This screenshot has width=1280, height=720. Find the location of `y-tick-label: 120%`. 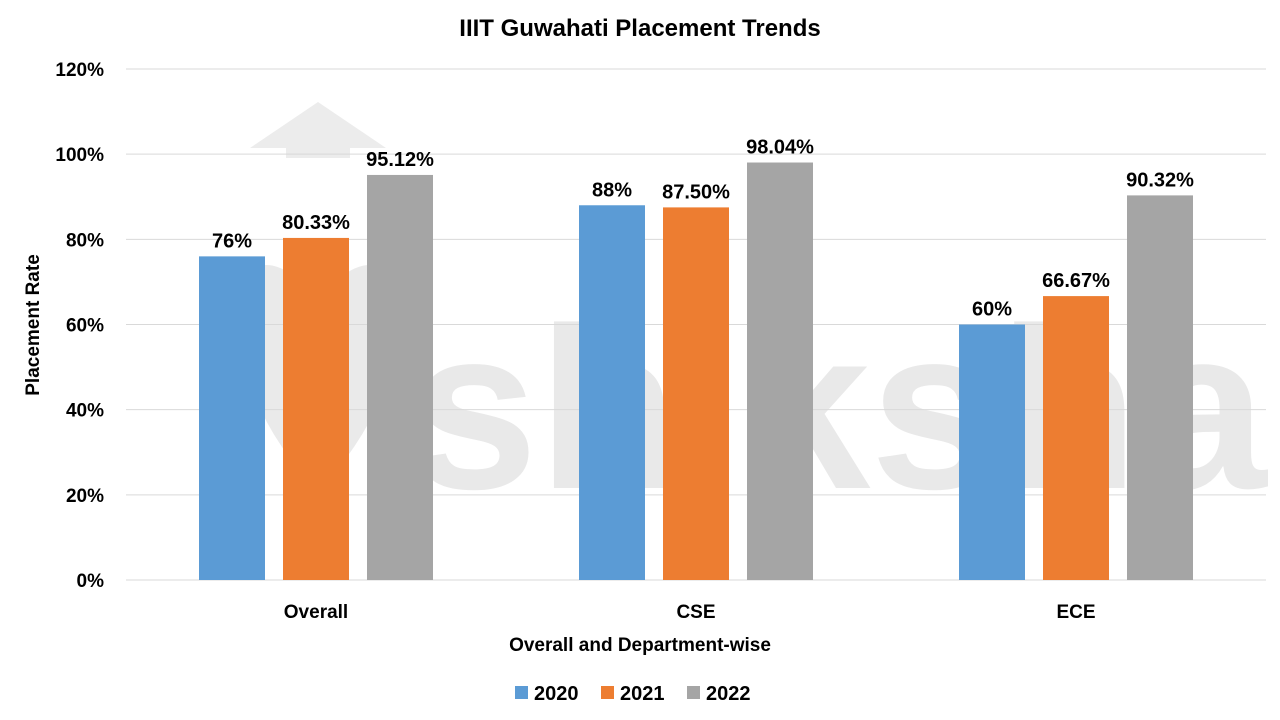

y-tick-label: 120% is located at coordinates (79, 70).